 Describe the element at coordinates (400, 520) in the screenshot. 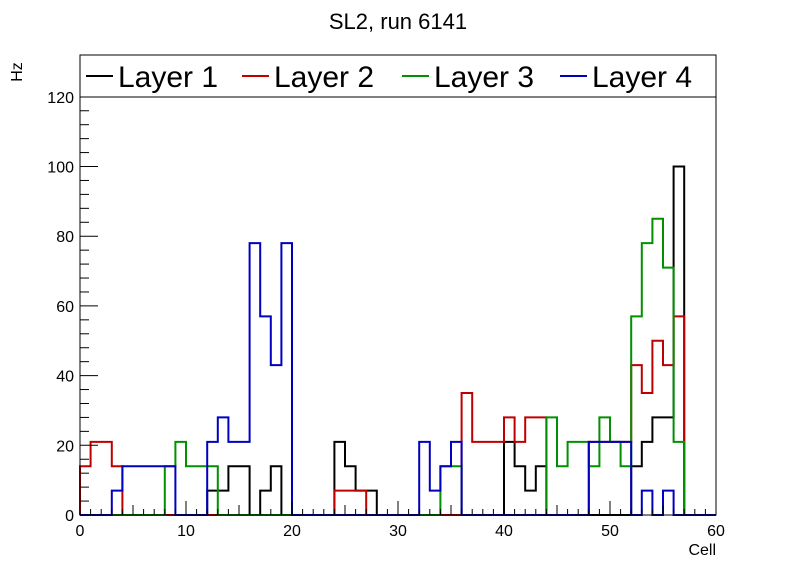

I see `x-axis: 0 10 20 30 40 50 60` at that location.